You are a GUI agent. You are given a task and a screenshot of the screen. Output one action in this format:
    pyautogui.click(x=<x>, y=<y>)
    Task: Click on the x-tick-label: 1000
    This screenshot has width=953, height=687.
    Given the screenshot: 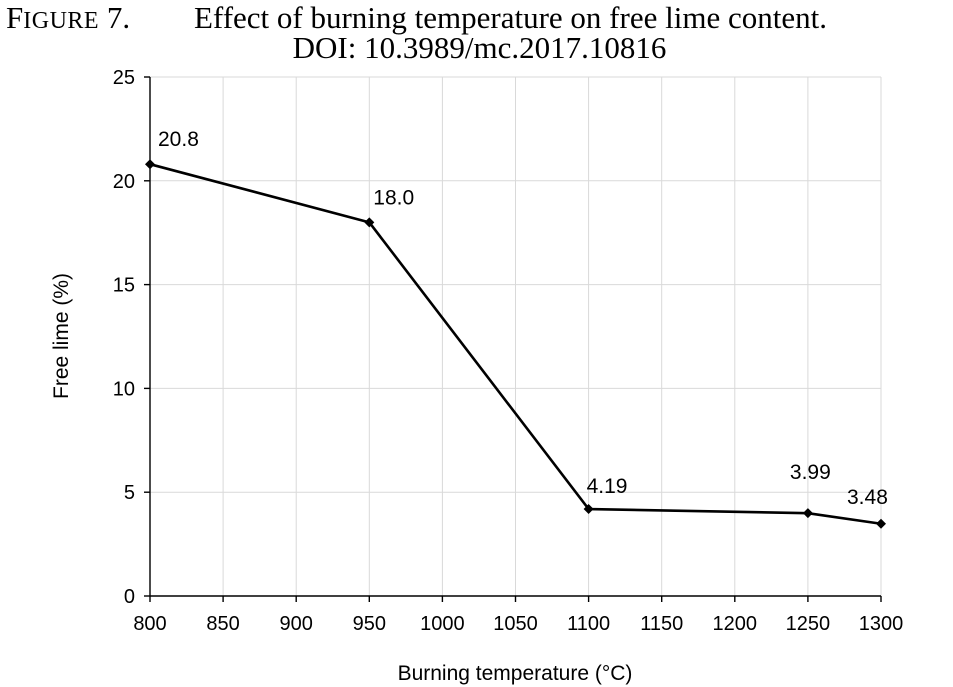 What is the action you would take?
    pyautogui.click(x=442, y=624)
    